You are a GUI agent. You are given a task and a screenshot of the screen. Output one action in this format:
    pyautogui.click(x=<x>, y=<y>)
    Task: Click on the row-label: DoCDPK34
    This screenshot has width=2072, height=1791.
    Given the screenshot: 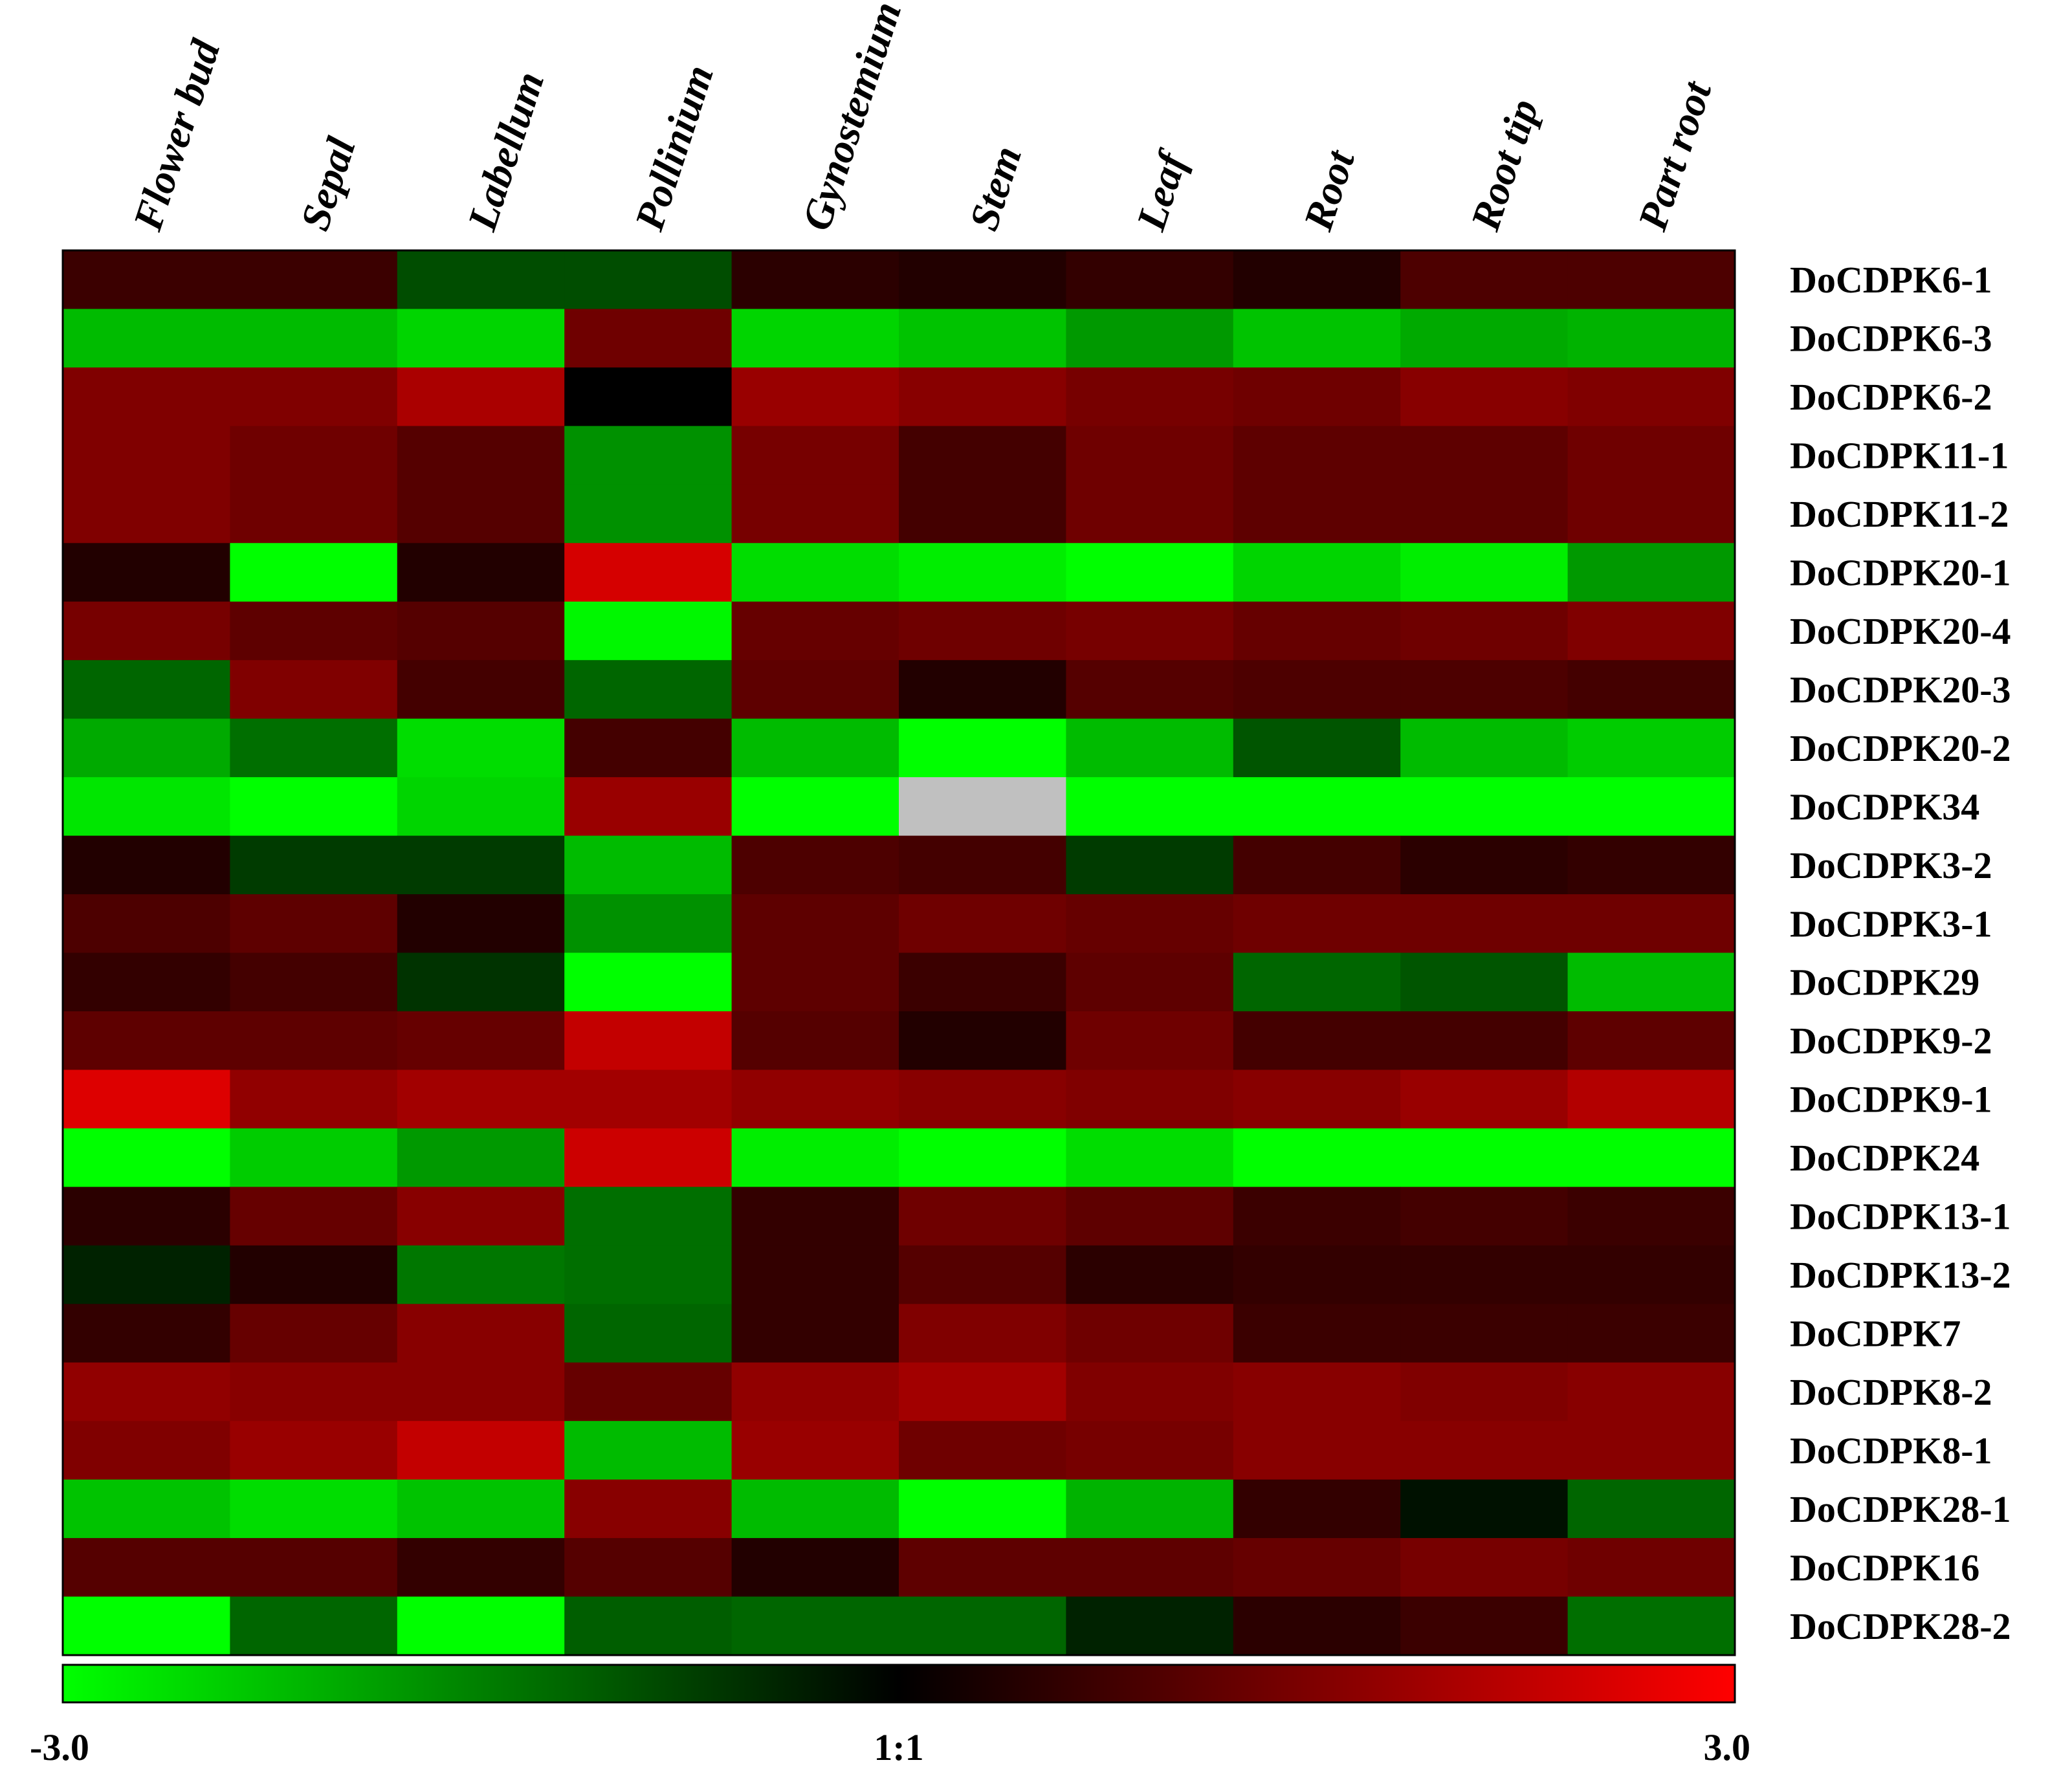 What is the action you would take?
    pyautogui.click(x=1884, y=807)
    